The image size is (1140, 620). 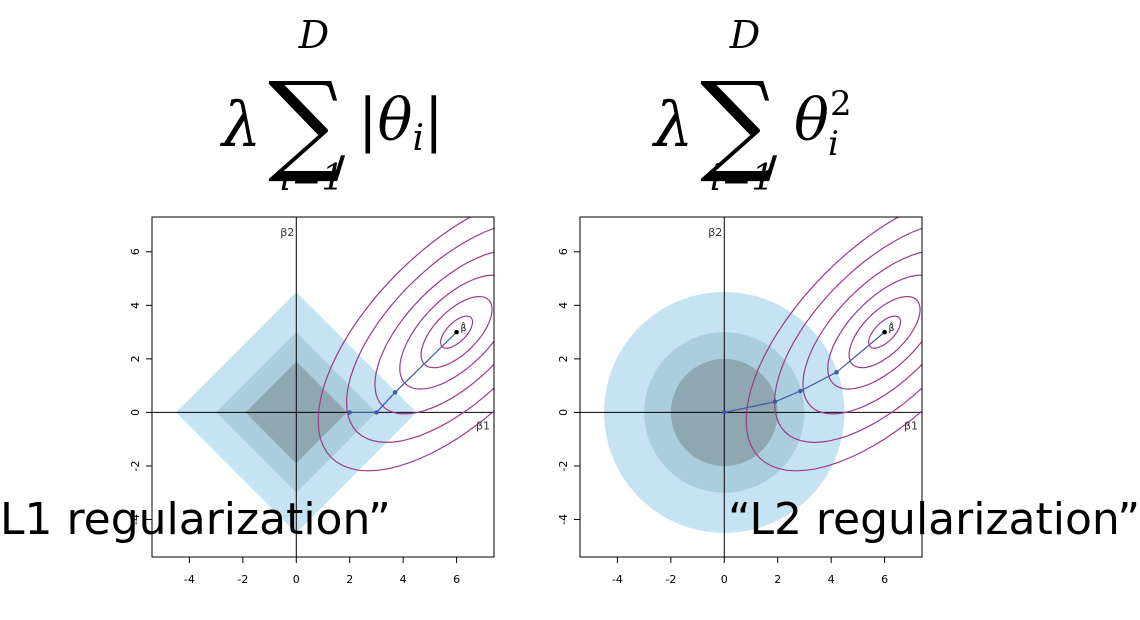 I want to click on formula-l1: λ D ∑ i=1 |θi|, so click(x=331, y=106).